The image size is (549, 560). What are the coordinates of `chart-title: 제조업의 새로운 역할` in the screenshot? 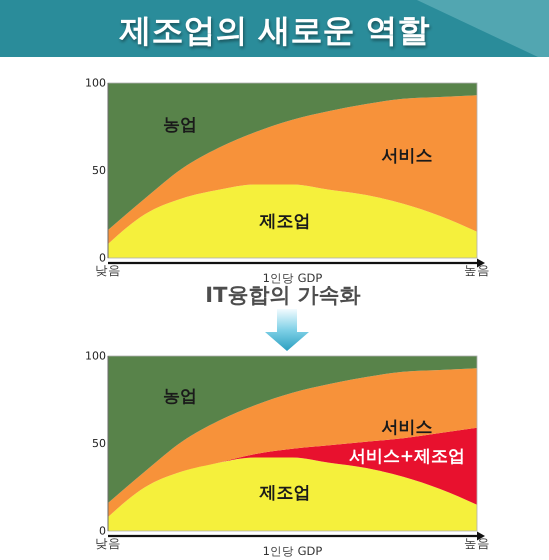 It's located at (274, 30).